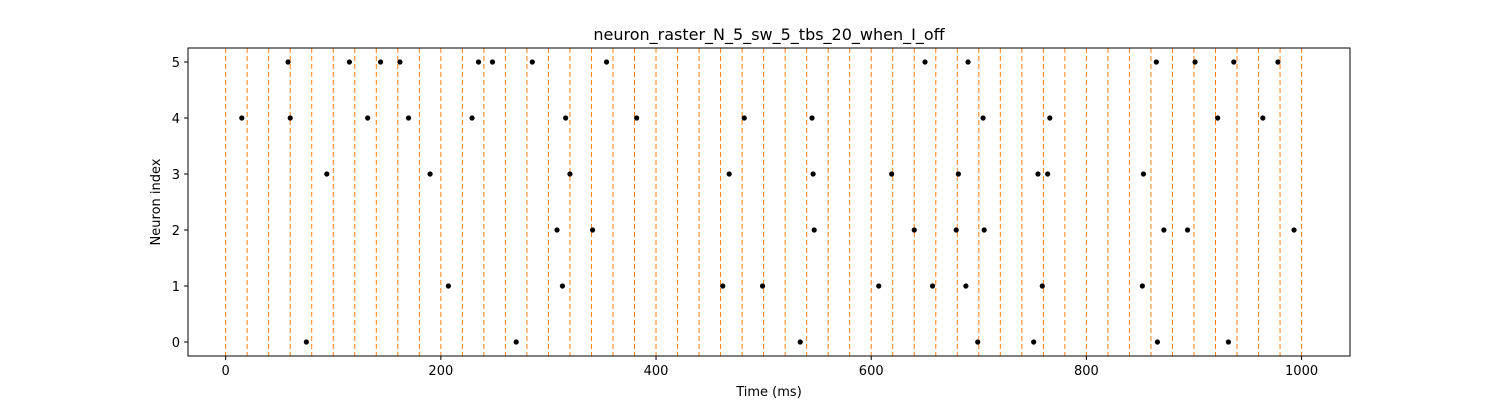 This screenshot has height=400, width=1500. What do you see at coordinates (871, 371) in the screenshot?
I see `x-tick-label: 600` at bounding box center [871, 371].